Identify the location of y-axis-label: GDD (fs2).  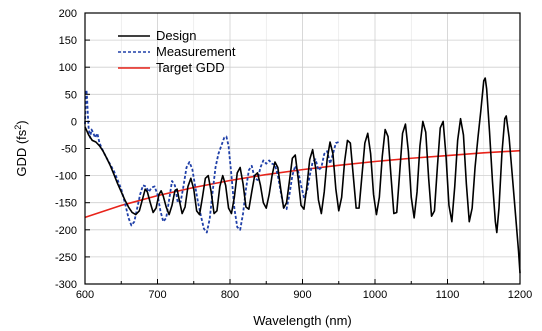
(21, 148).